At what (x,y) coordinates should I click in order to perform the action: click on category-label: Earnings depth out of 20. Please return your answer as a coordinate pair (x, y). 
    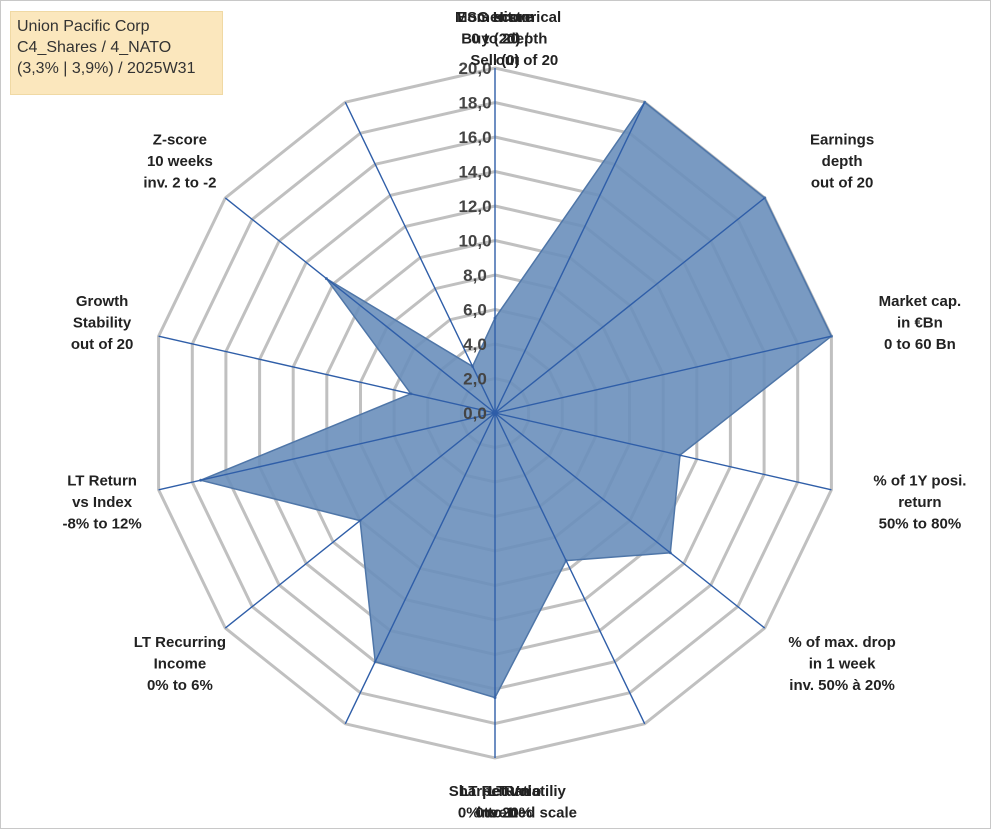
    Looking at the image, I should click on (842, 162).